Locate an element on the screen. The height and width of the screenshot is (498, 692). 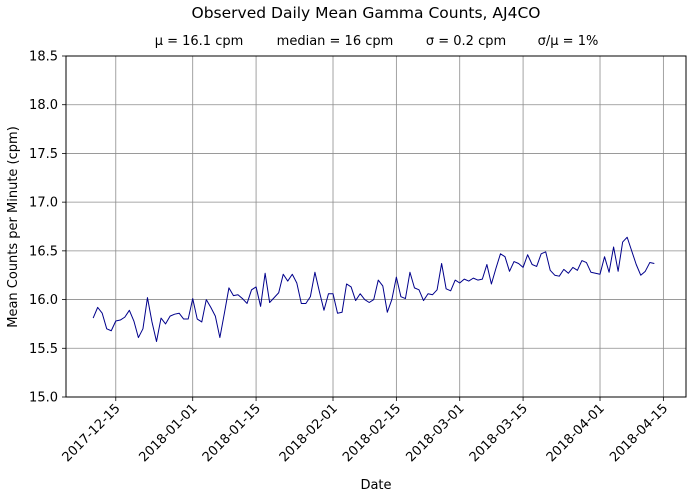
y-tick-label: 17.0 is located at coordinates (43, 203).